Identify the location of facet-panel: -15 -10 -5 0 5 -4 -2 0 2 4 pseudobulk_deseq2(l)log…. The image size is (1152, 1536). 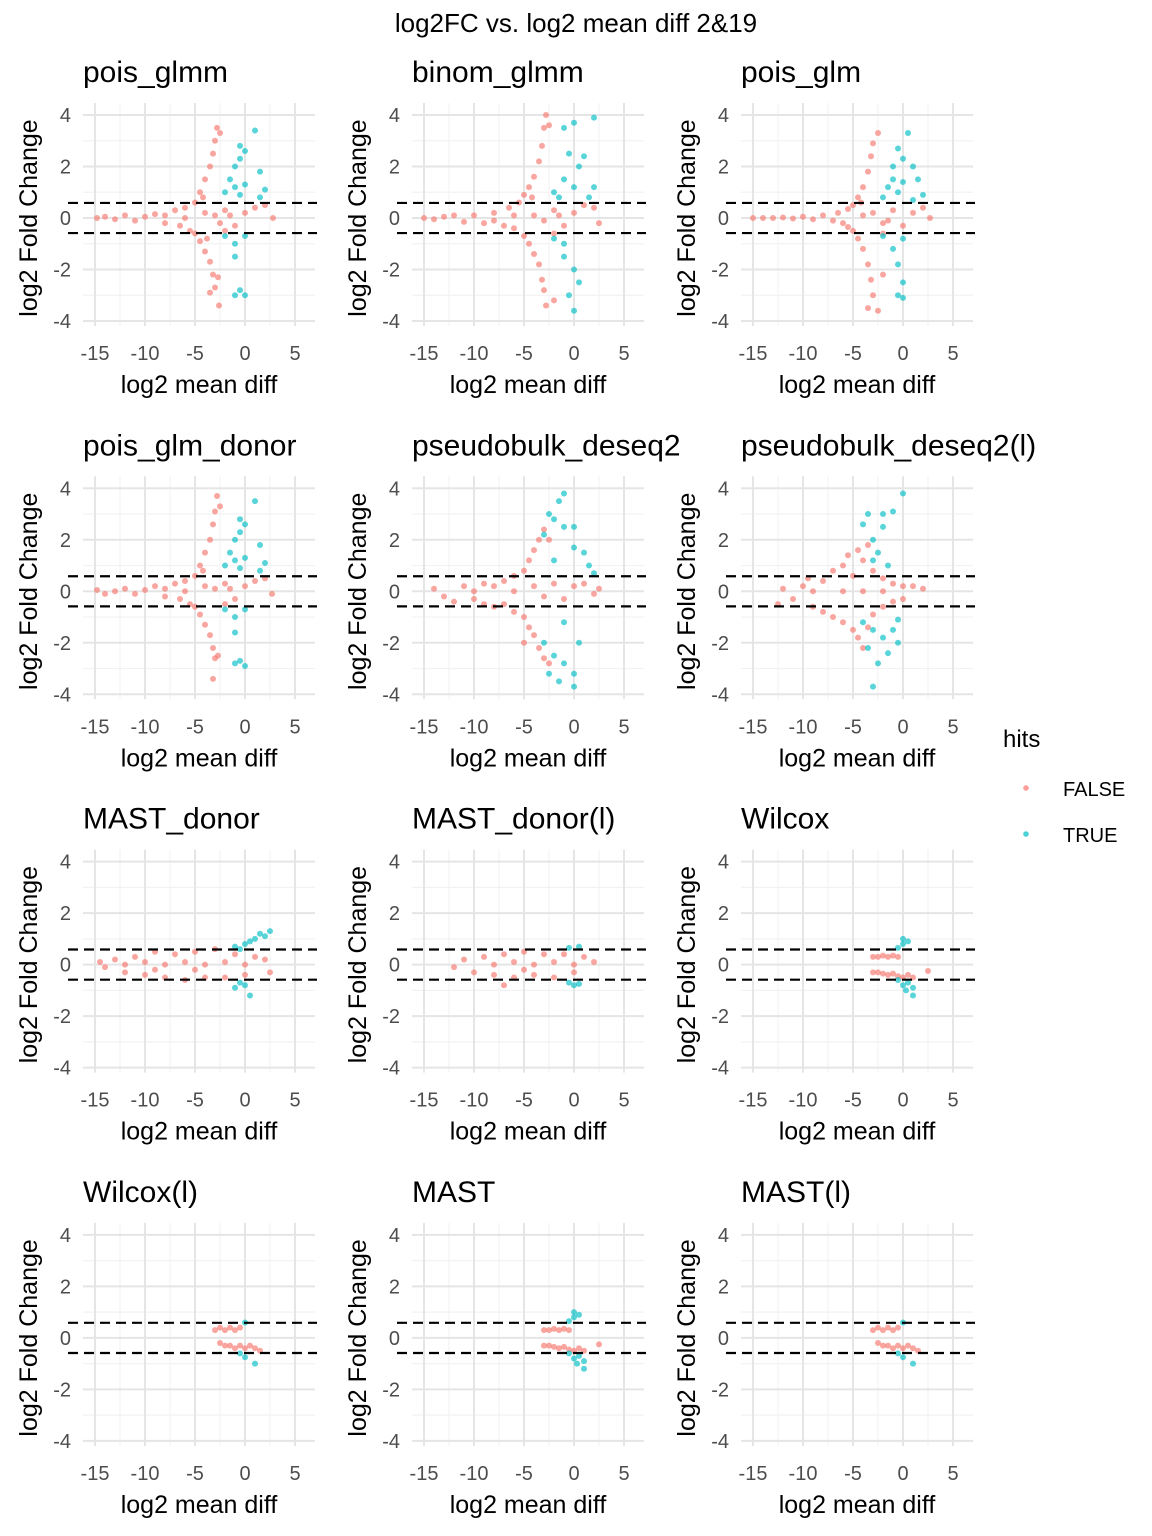
(854, 600).